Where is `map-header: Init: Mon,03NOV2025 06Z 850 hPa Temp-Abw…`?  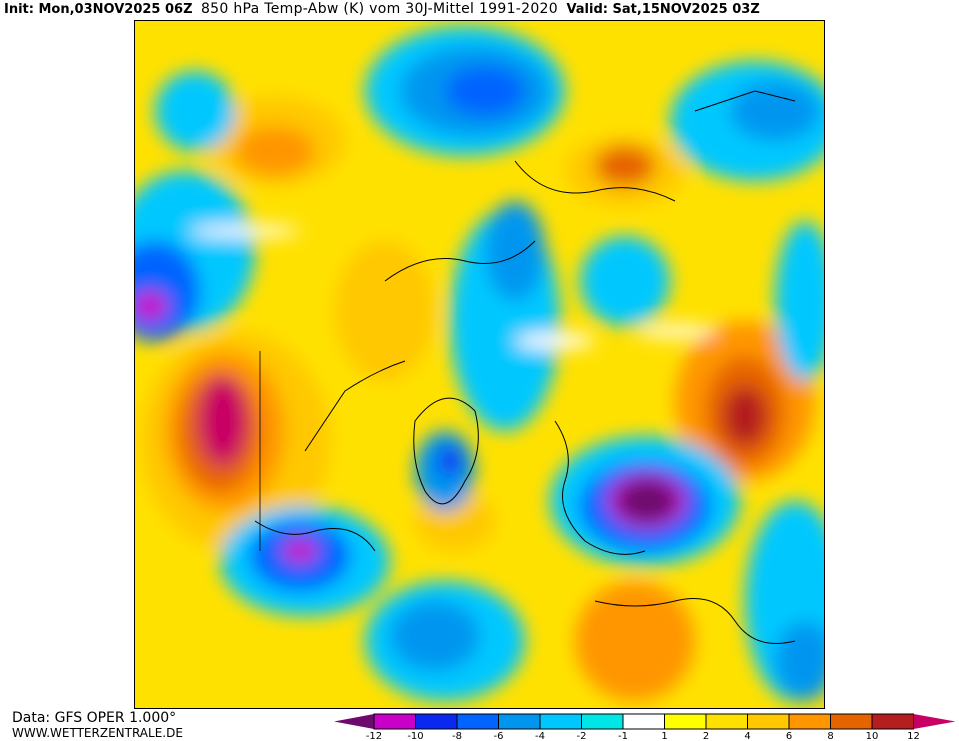 map-header: Init: Mon,03NOV2025 06Z 850 hPa Temp-Abw… is located at coordinates (382, 9).